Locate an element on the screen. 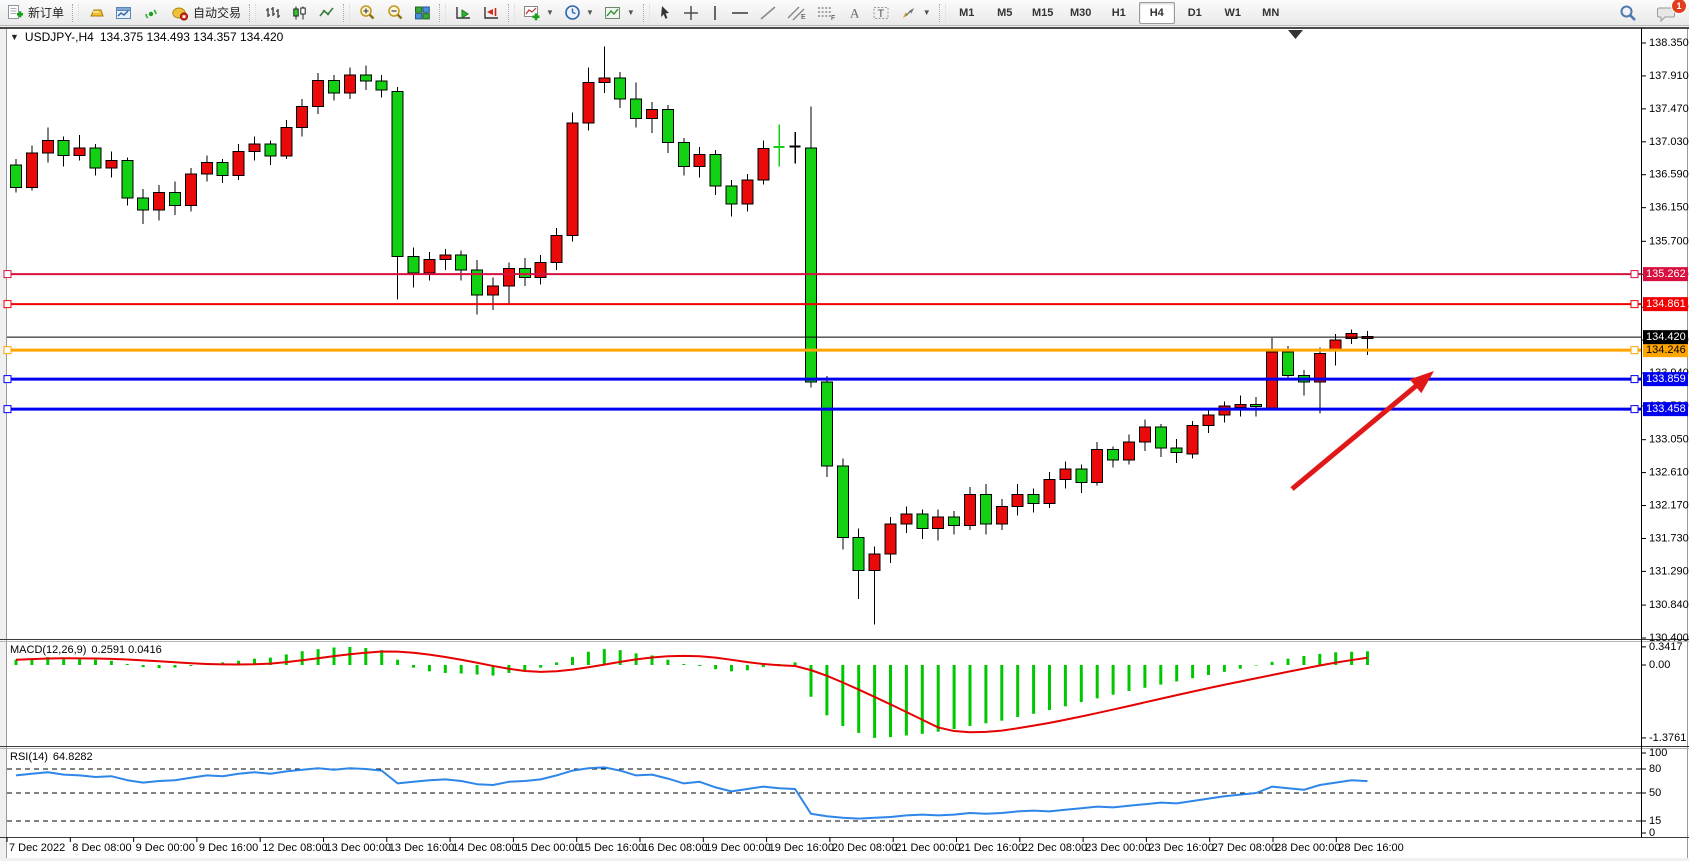 The image size is (1689, 861). chart-shift-marker is located at coordinates (1295, 34).